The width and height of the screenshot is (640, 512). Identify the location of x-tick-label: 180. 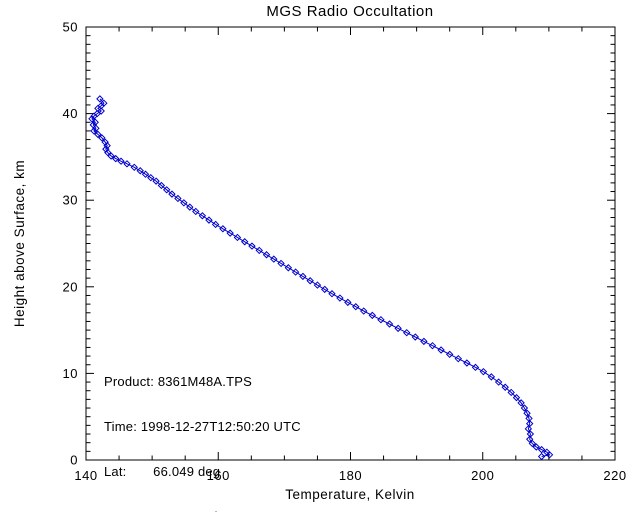
(350, 475).